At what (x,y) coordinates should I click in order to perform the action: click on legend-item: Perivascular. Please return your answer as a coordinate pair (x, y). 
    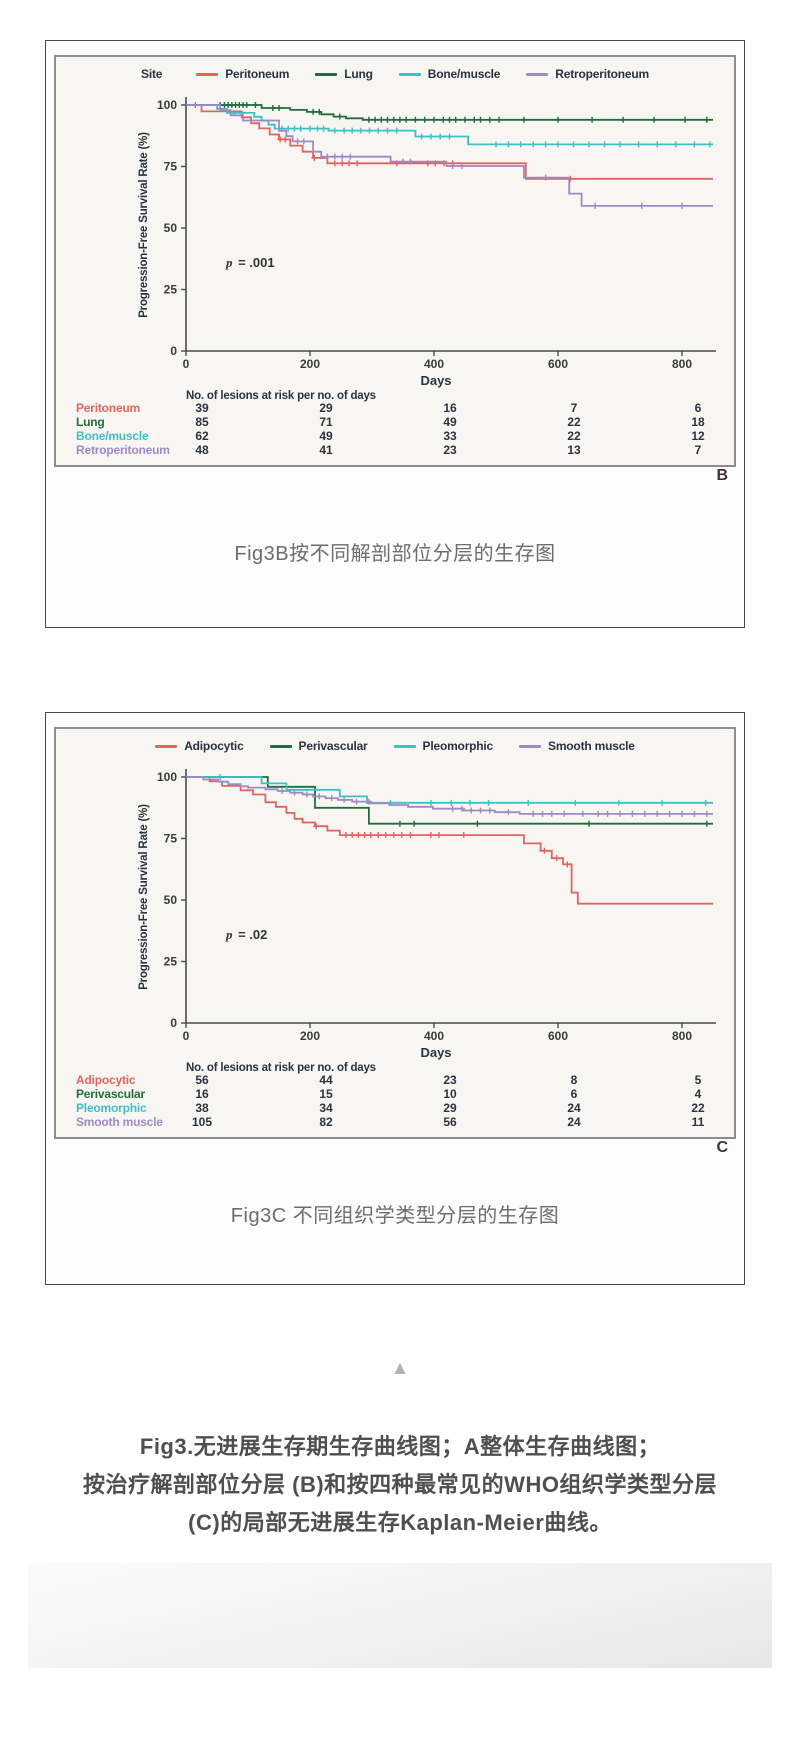
    Looking at the image, I should click on (318, 746).